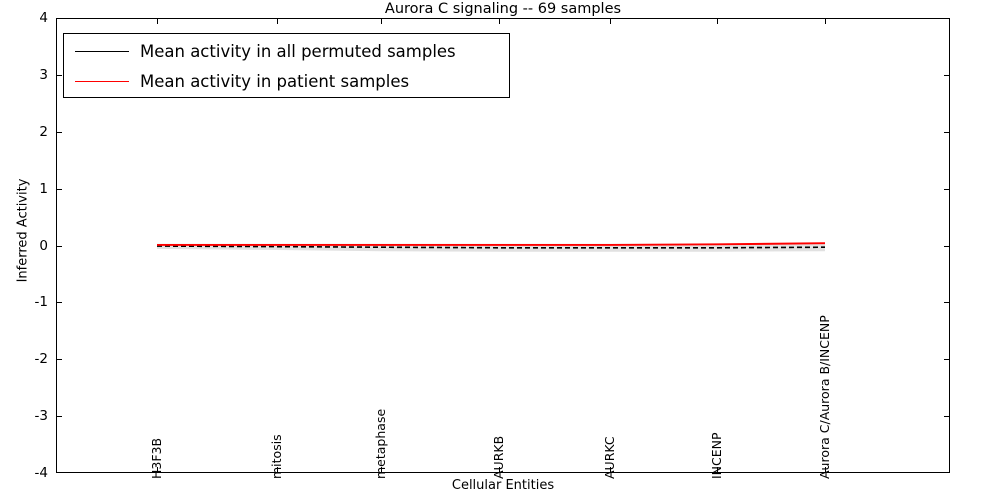  Describe the element at coordinates (43, 18) in the screenshot. I see `y-tick-label: 4` at that location.